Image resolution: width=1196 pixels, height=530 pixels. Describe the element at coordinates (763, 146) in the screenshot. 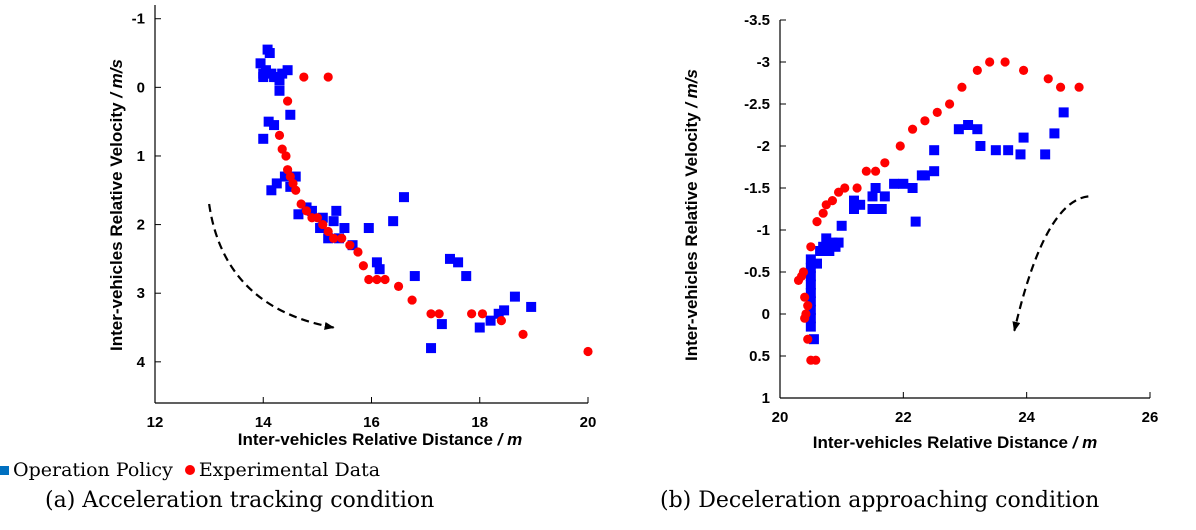

I see `y-tick-label: -2` at that location.